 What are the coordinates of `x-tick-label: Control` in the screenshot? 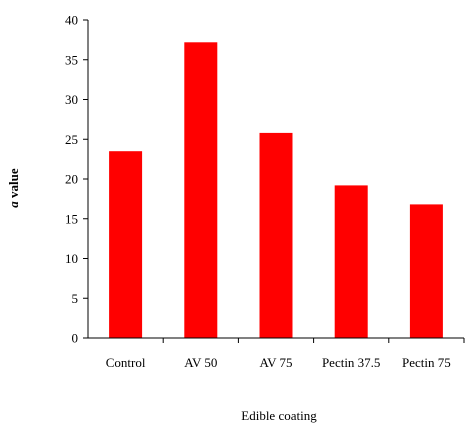 It's located at (126, 362).